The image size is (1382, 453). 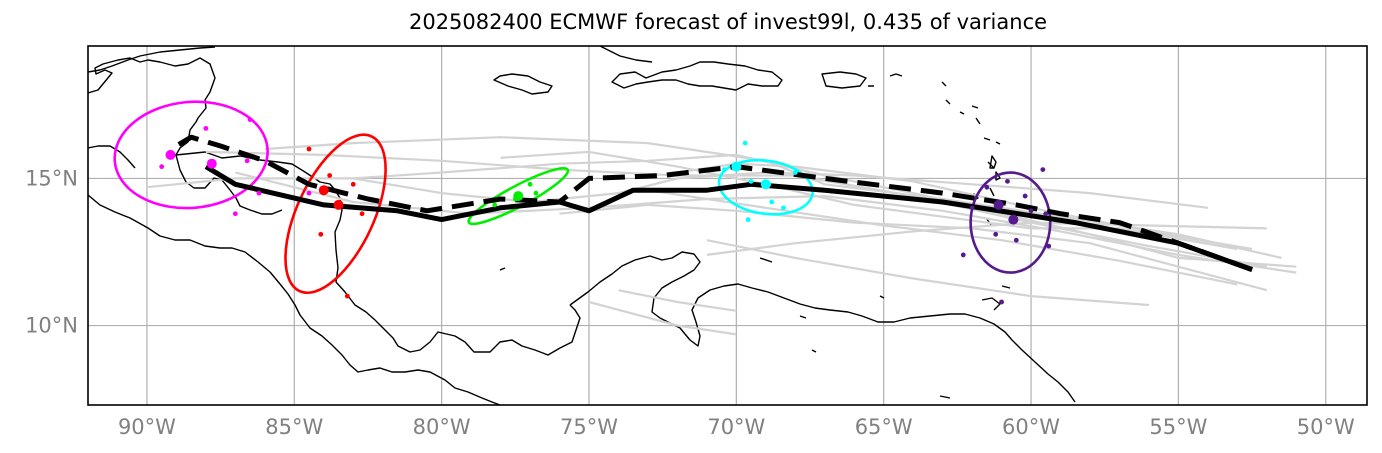 What do you see at coordinates (523, 84) in the screenshot?
I see `coastline-jamaica` at bounding box center [523, 84].